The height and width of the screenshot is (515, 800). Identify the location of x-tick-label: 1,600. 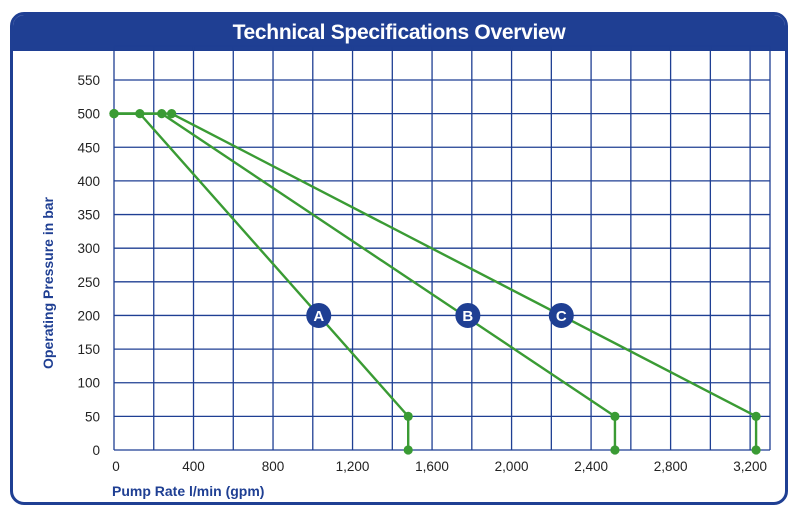
(432, 466).